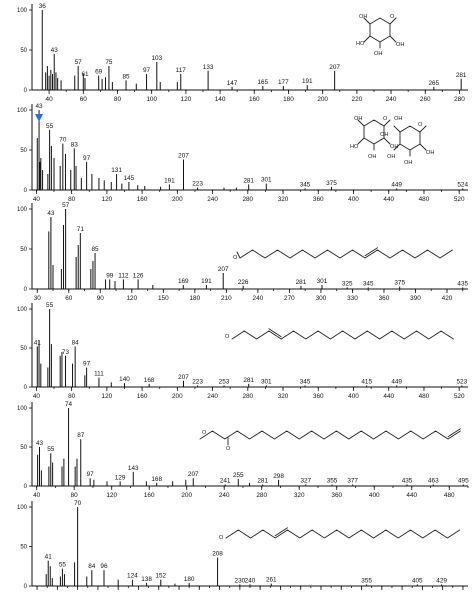 The width and height of the screenshot is (474, 592). What do you see at coordinates (360, 44) in the screenshot?
I see `atom-label: HO` at bounding box center [360, 44].